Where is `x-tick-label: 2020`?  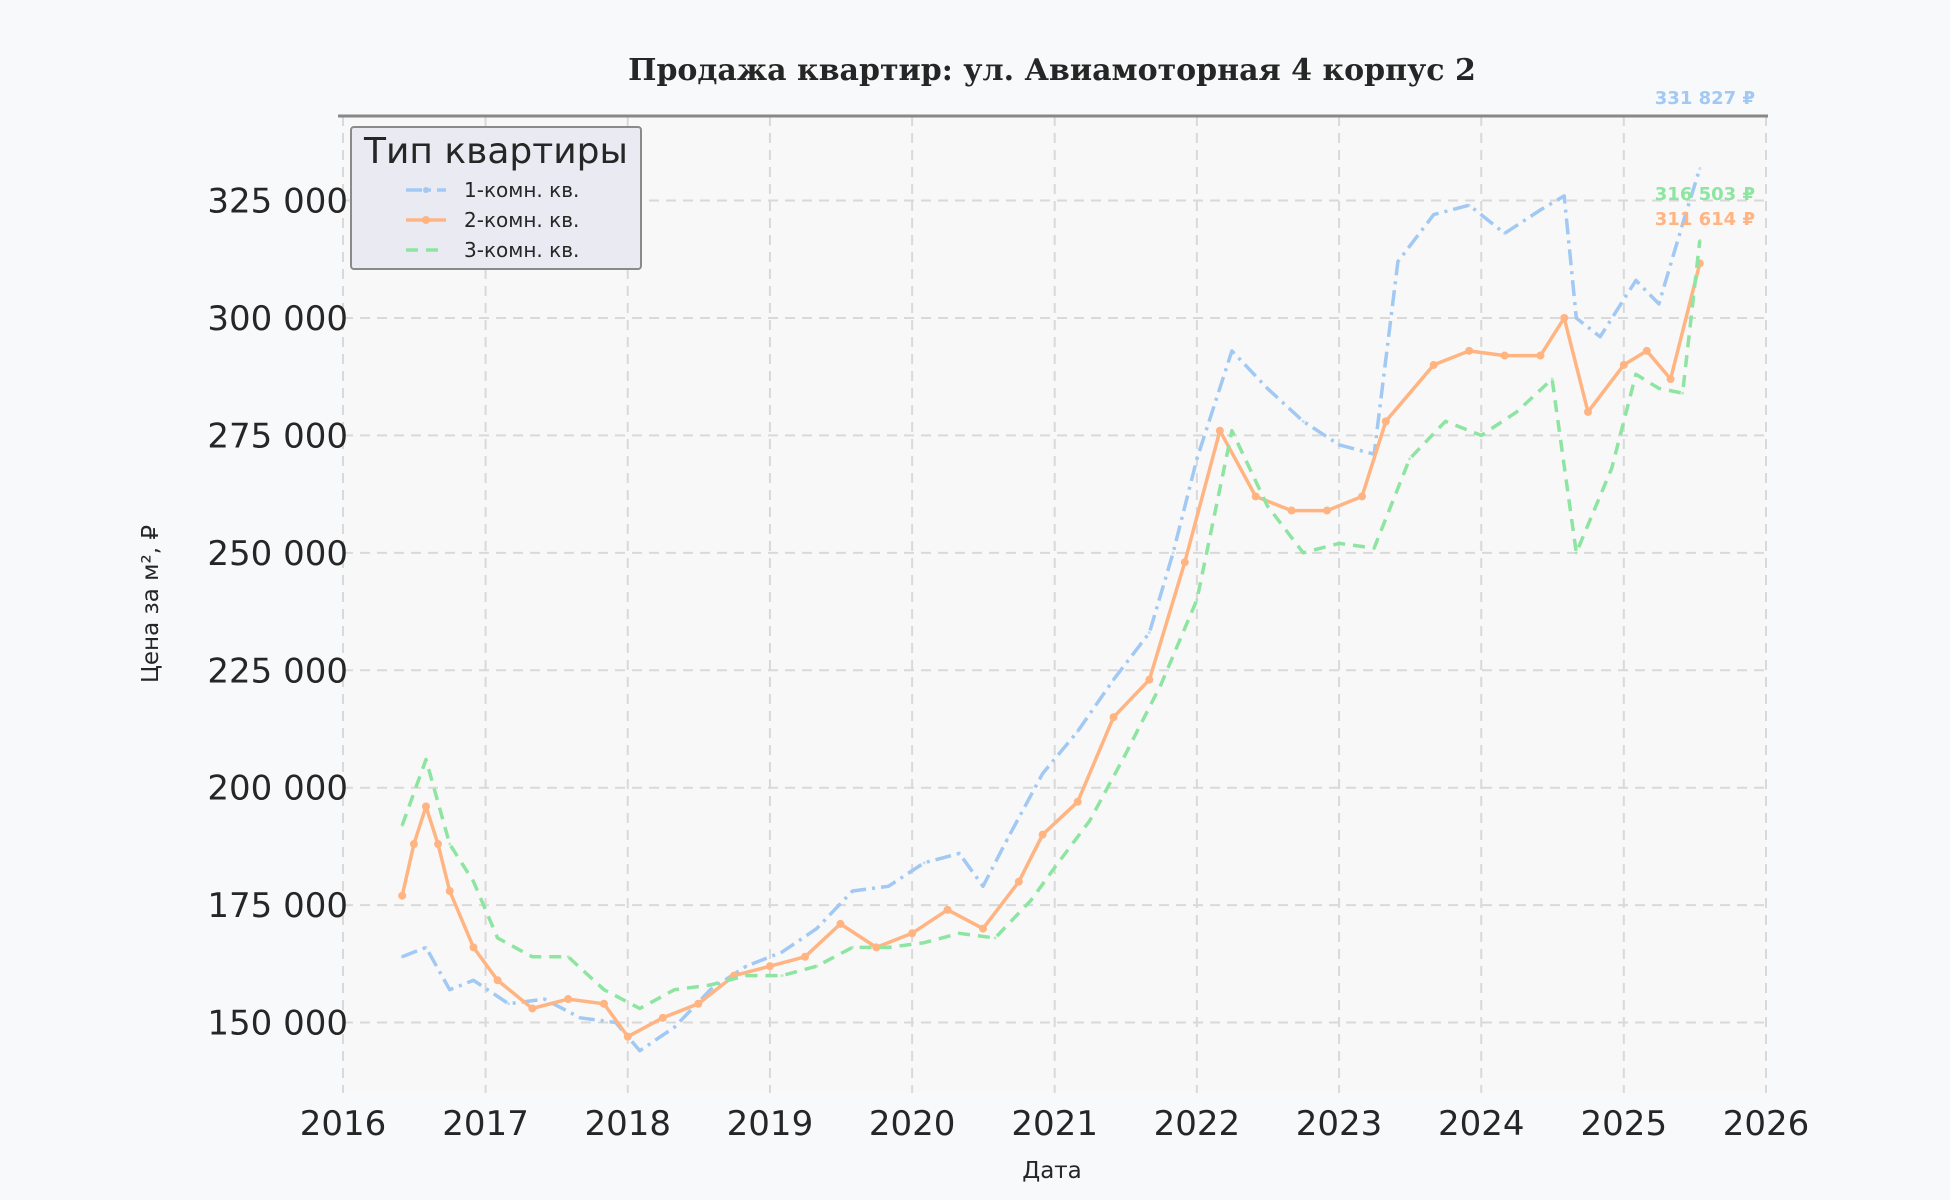
x-tick-label: 2020 is located at coordinates (912, 1124).